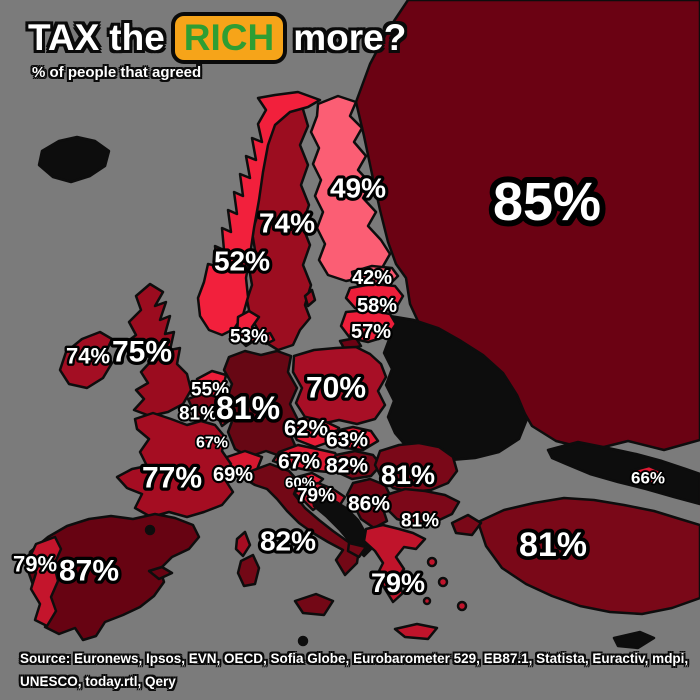 The height and width of the screenshot is (700, 700). I want to click on subtitle: % of people that agreed, so click(117, 72).